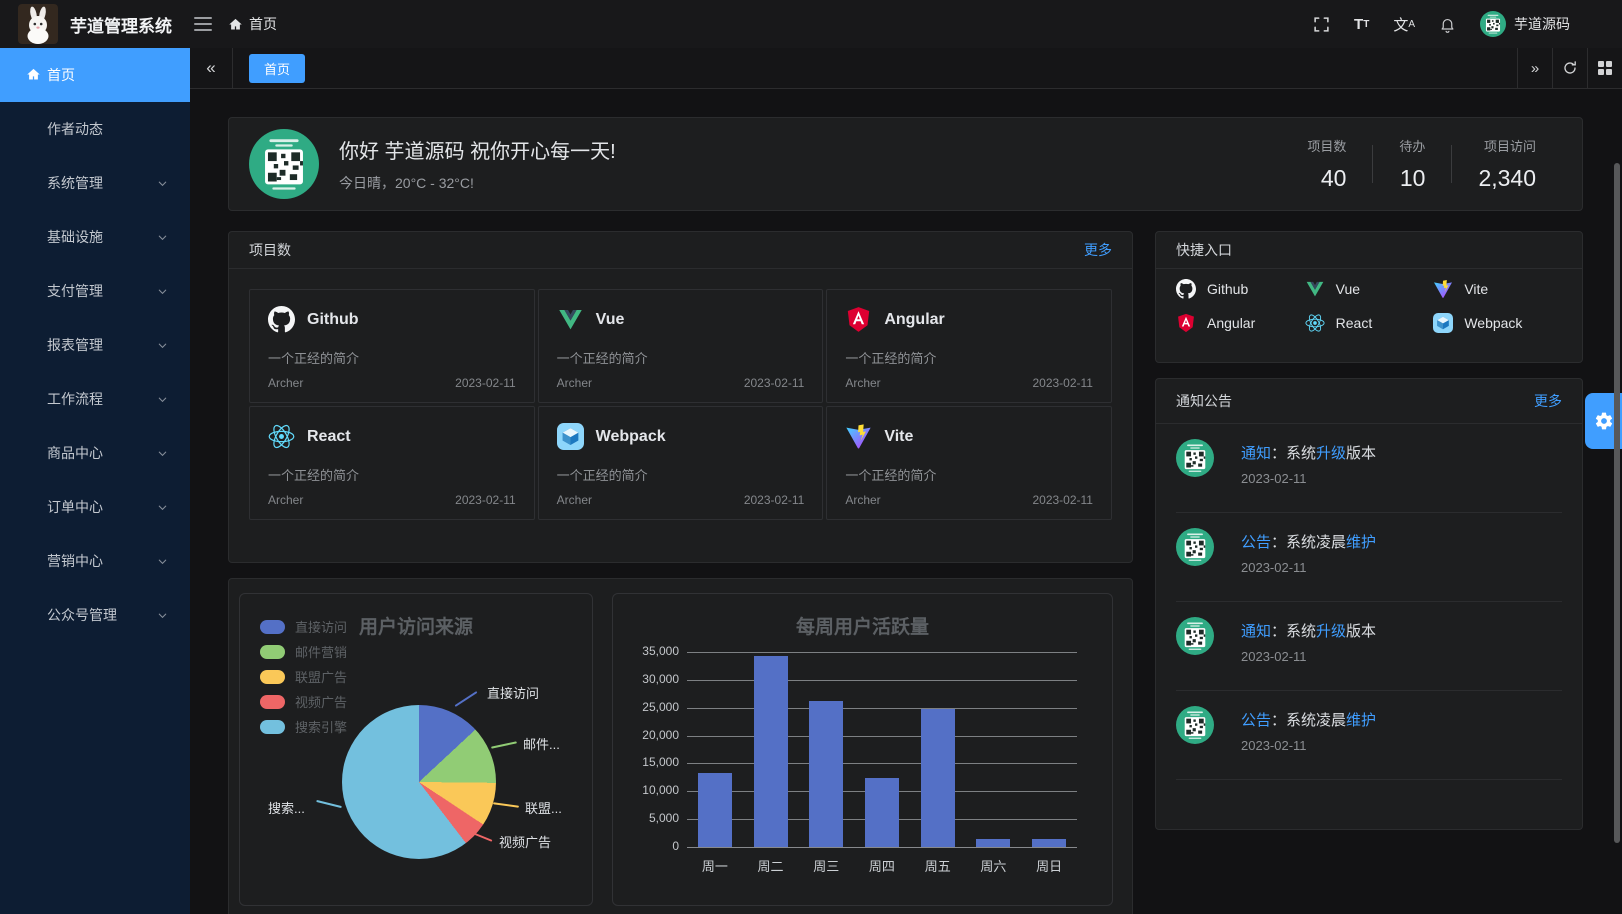  I want to click on stat-todo: 待办 10, so click(1412, 165).